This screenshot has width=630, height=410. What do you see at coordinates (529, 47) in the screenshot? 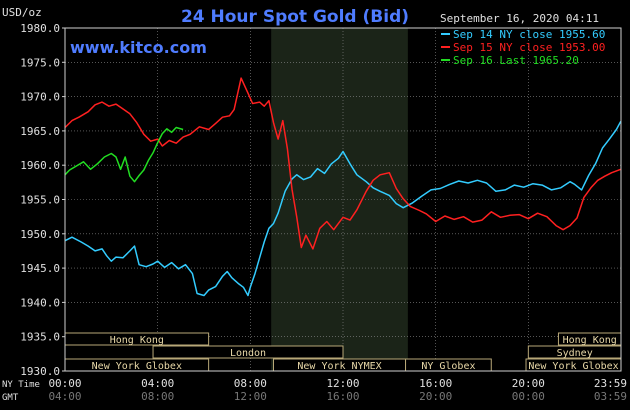
I see `legend-entry: Sep 15 NY close 1953.00` at bounding box center [529, 47].